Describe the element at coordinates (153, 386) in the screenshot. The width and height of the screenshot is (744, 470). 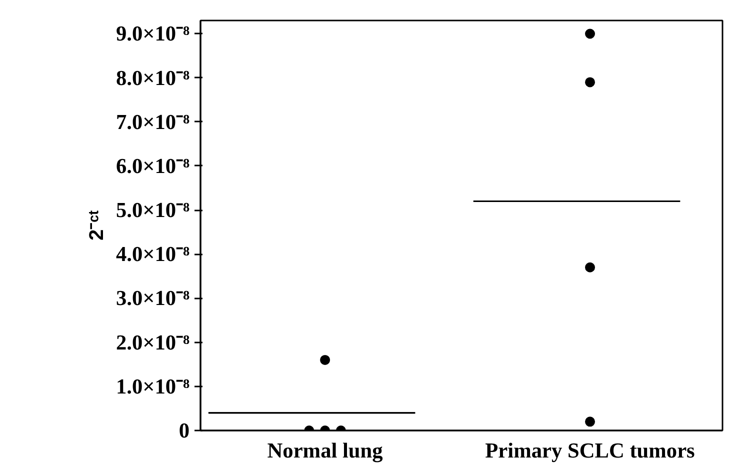
I see `y-tick-label: 1.0×10⁻⁸` at that location.